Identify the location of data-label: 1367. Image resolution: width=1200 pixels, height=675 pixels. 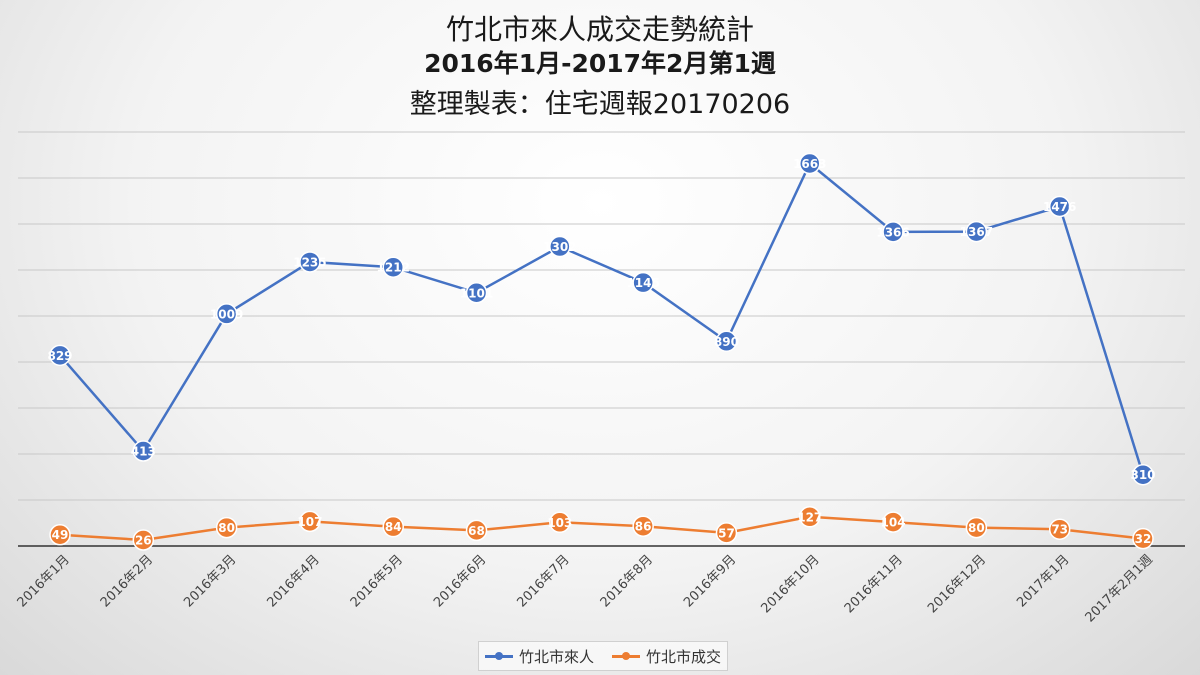
(976, 232).